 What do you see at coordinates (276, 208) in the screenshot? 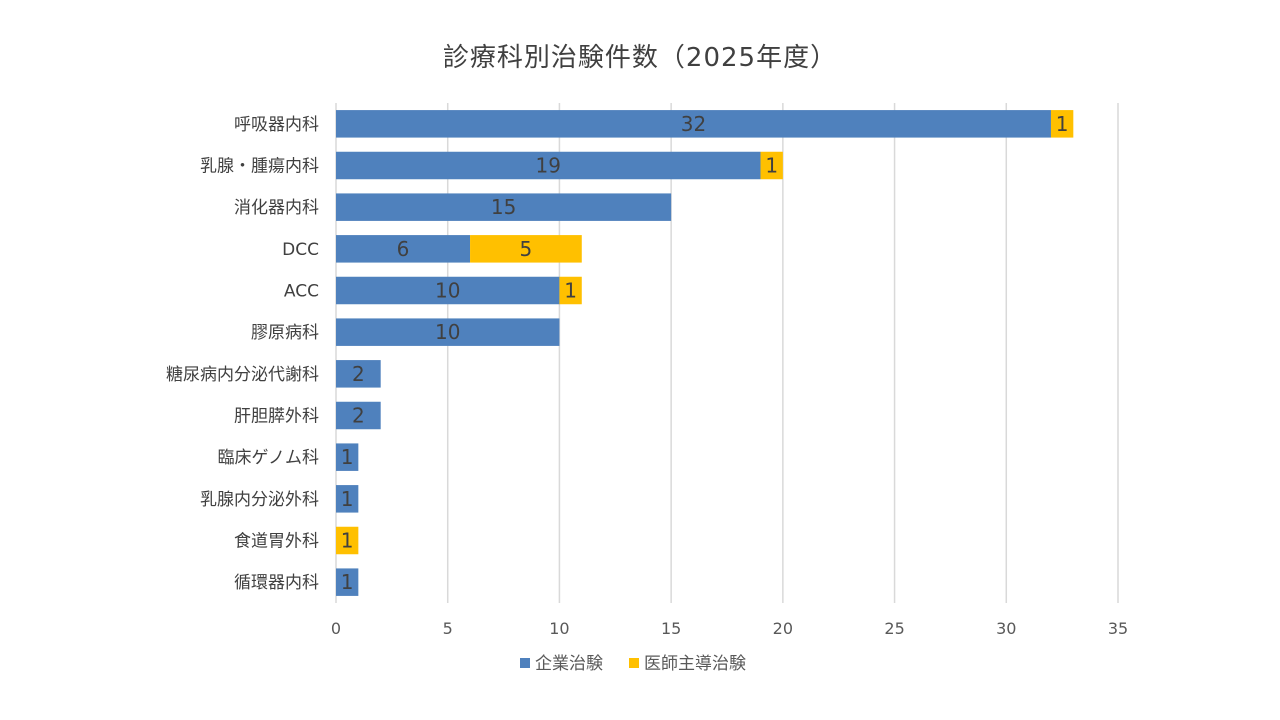
I see `category-label: 消化器内科` at bounding box center [276, 208].